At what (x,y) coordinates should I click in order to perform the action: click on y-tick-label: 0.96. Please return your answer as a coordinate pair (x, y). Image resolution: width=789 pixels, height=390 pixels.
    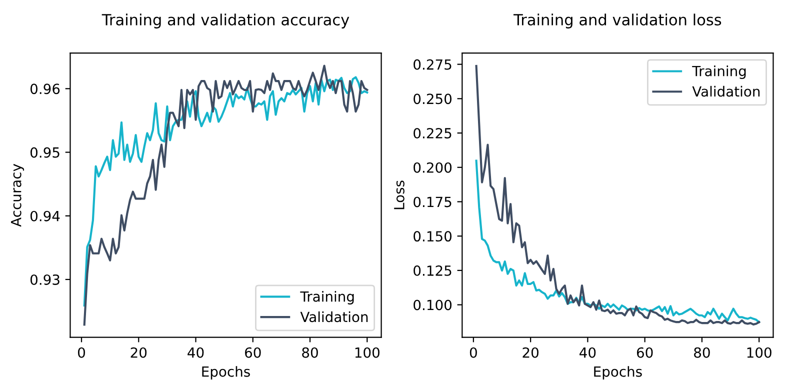
    Looking at the image, I should click on (45, 89).